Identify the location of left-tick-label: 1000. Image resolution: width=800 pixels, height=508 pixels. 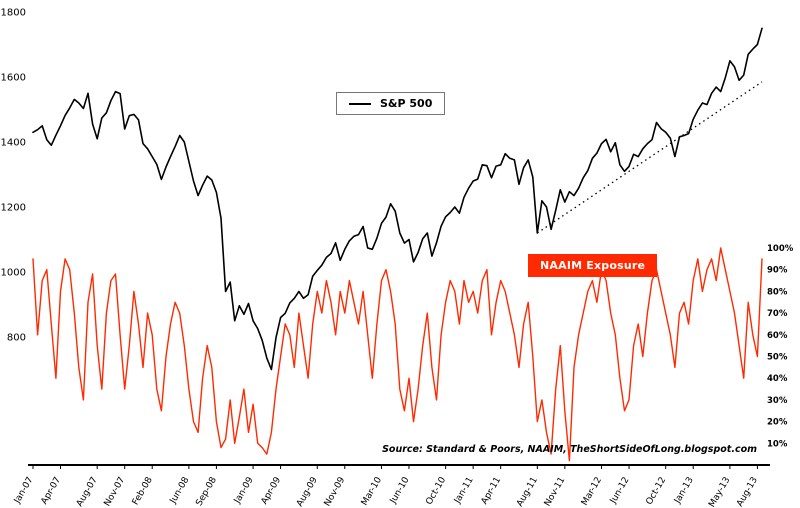
(13, 273).